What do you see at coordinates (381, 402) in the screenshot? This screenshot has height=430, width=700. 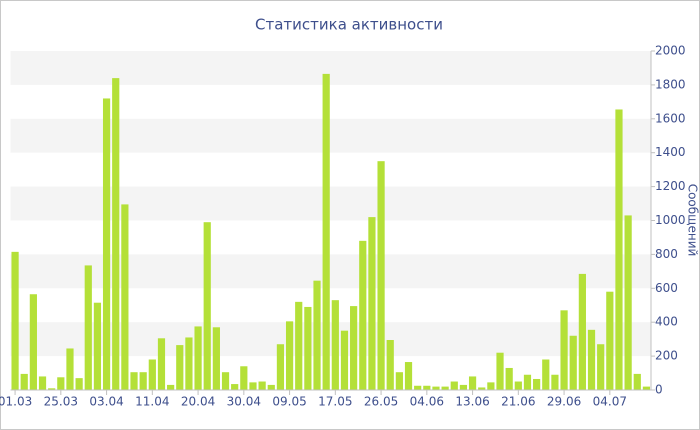 I see `x-tick-label: 26.05` at bounding box center [381, 402].